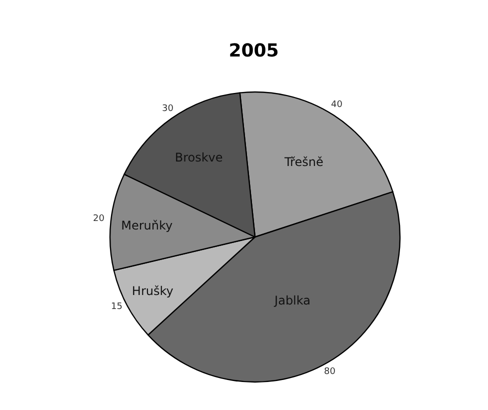 Image resolution: width=488 pixels, height=410 pixels. Describe the element at coordinates (153, 291) in the screenshot. I see `slice-label: Hrušky` at that location.